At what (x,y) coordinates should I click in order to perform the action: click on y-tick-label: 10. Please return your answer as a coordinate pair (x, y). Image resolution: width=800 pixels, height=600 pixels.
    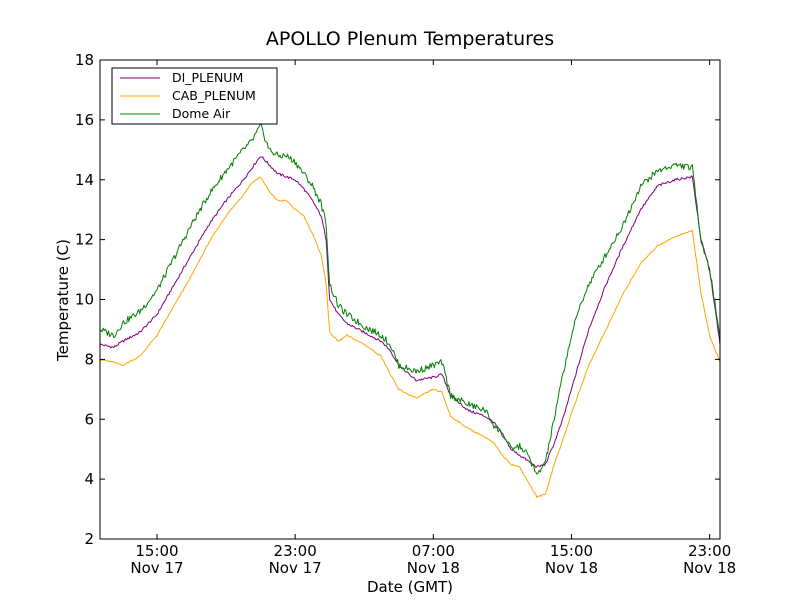
    Looking at the image, I should click on (84, 300).